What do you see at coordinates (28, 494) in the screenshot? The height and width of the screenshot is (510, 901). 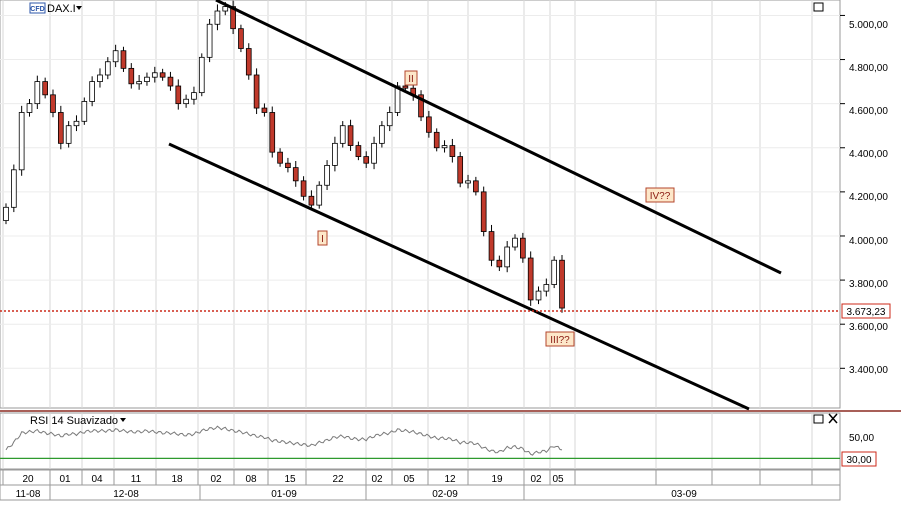 I see `month-label: 11-08` at bounding box center [28, 494].